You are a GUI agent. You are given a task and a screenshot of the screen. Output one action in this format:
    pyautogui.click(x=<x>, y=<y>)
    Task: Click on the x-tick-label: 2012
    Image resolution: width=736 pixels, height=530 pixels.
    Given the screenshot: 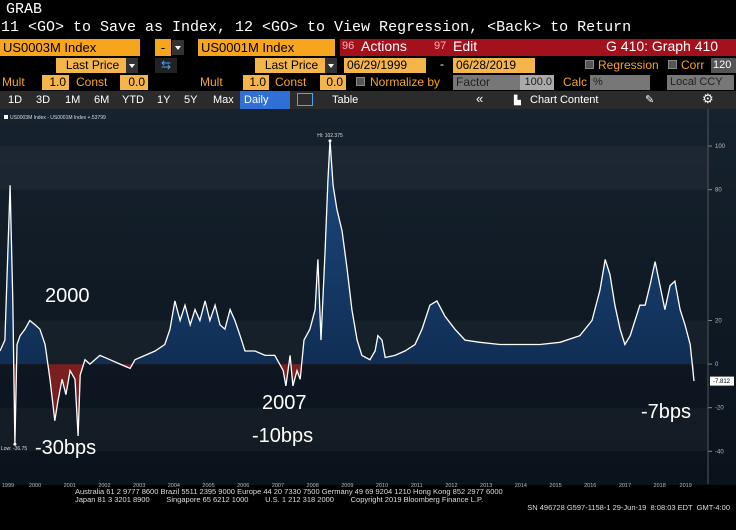 What is the action you would take?
    pyautogui.click(x=451, y=486)
    